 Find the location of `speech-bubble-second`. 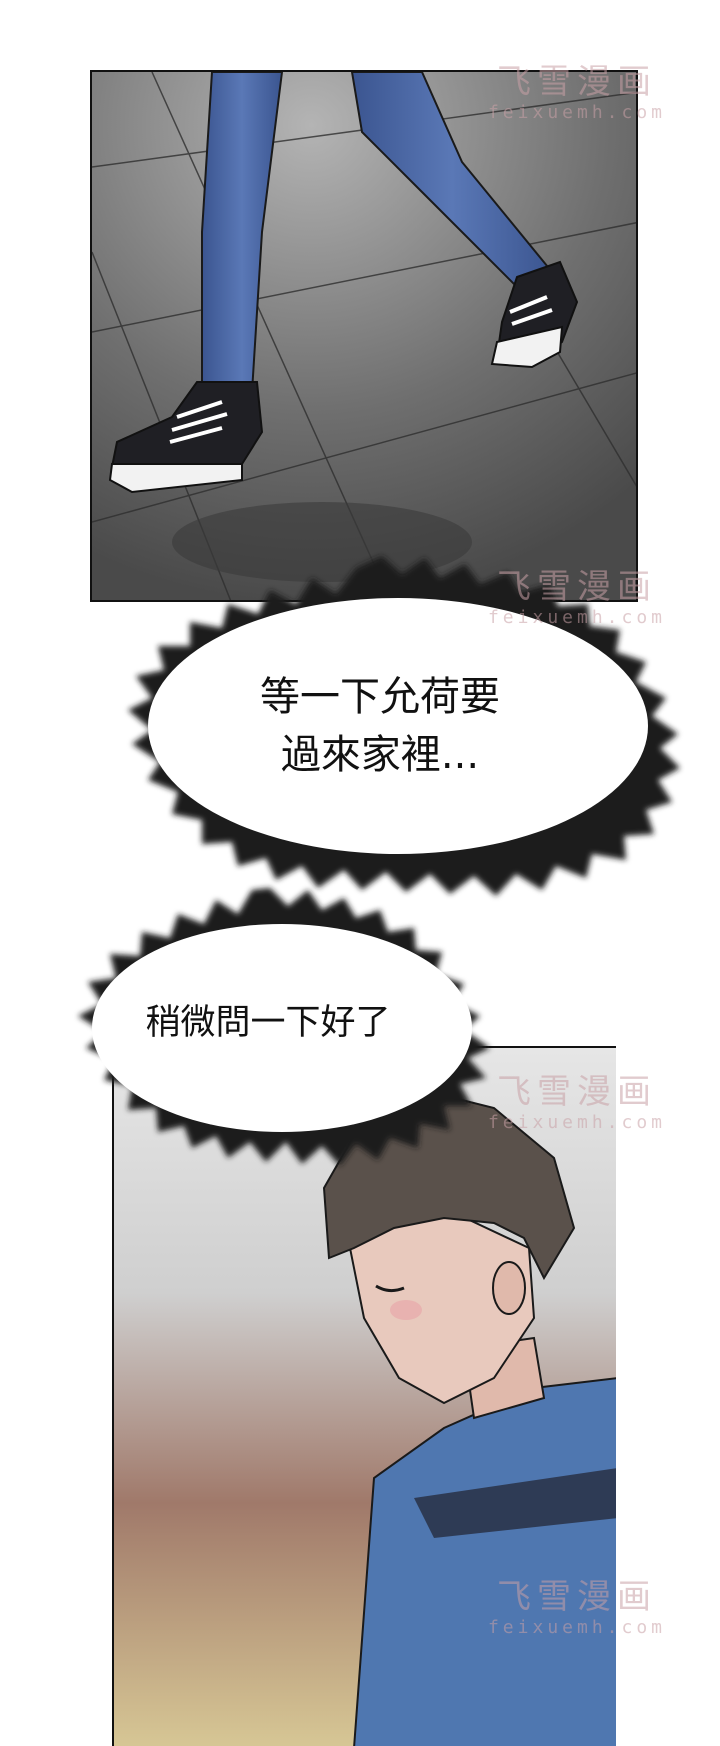

speech-bubble-second is located at coordinates (284, 1027).